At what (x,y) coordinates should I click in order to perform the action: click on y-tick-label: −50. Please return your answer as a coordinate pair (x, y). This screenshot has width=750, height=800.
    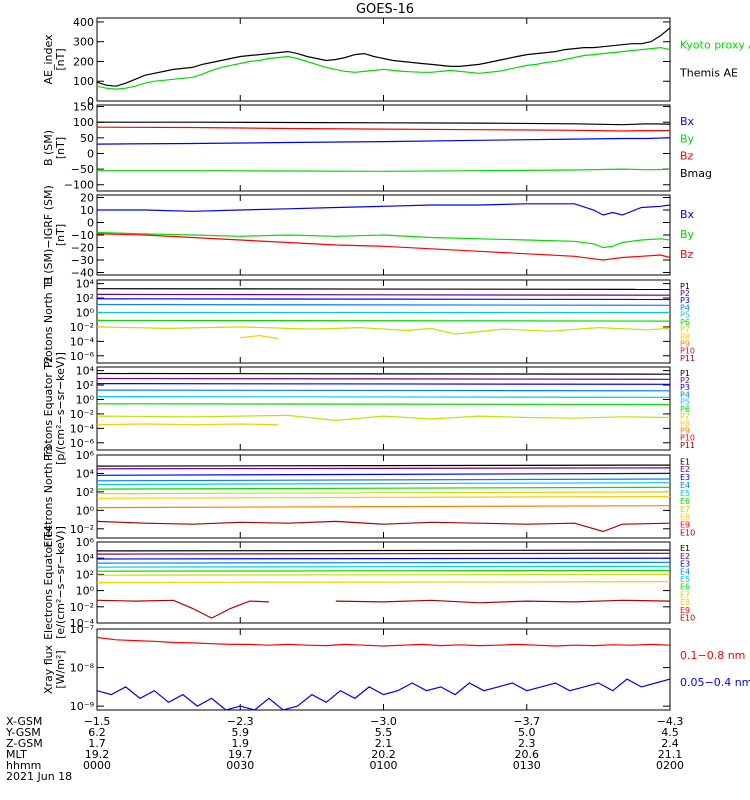
    Looking at the image, I should click on (82, 169).